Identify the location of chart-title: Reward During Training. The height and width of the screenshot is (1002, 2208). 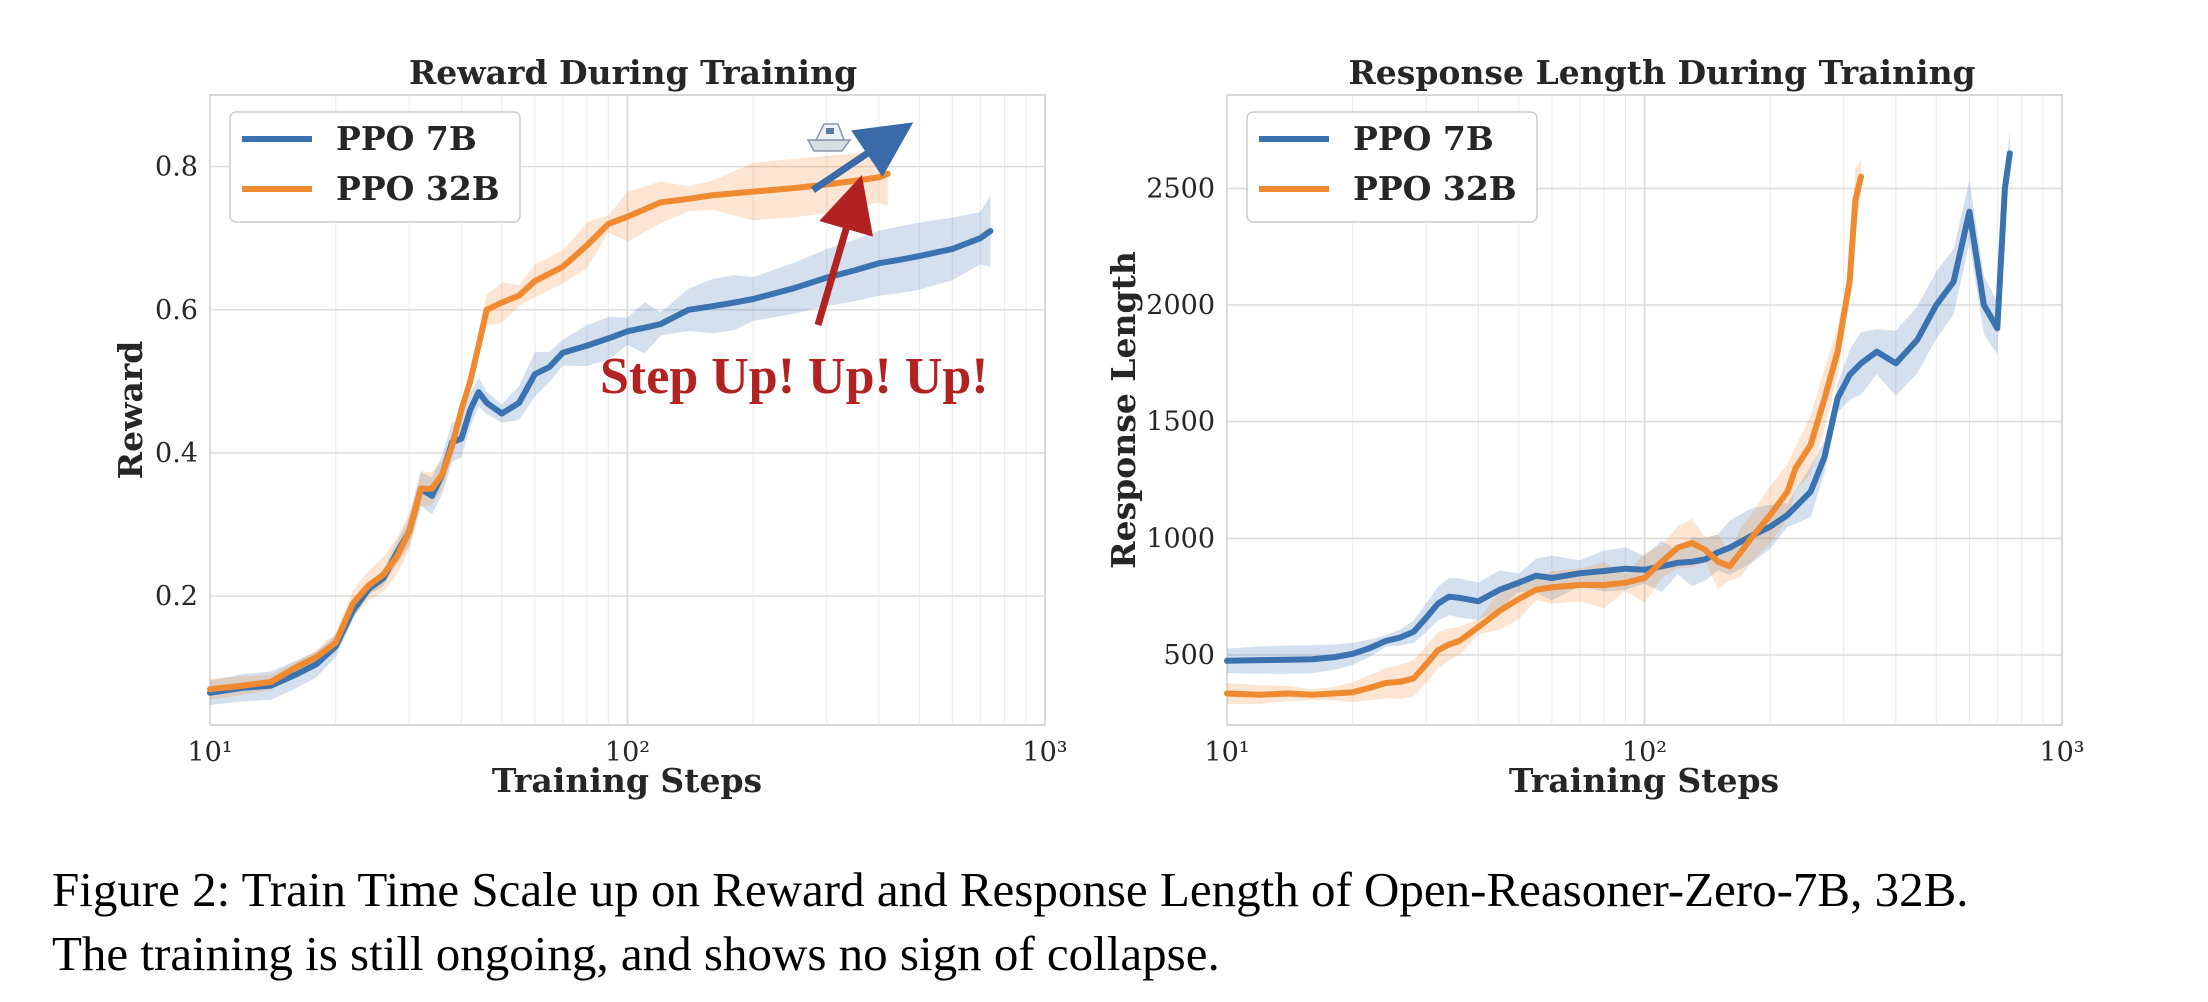
(633, 72).